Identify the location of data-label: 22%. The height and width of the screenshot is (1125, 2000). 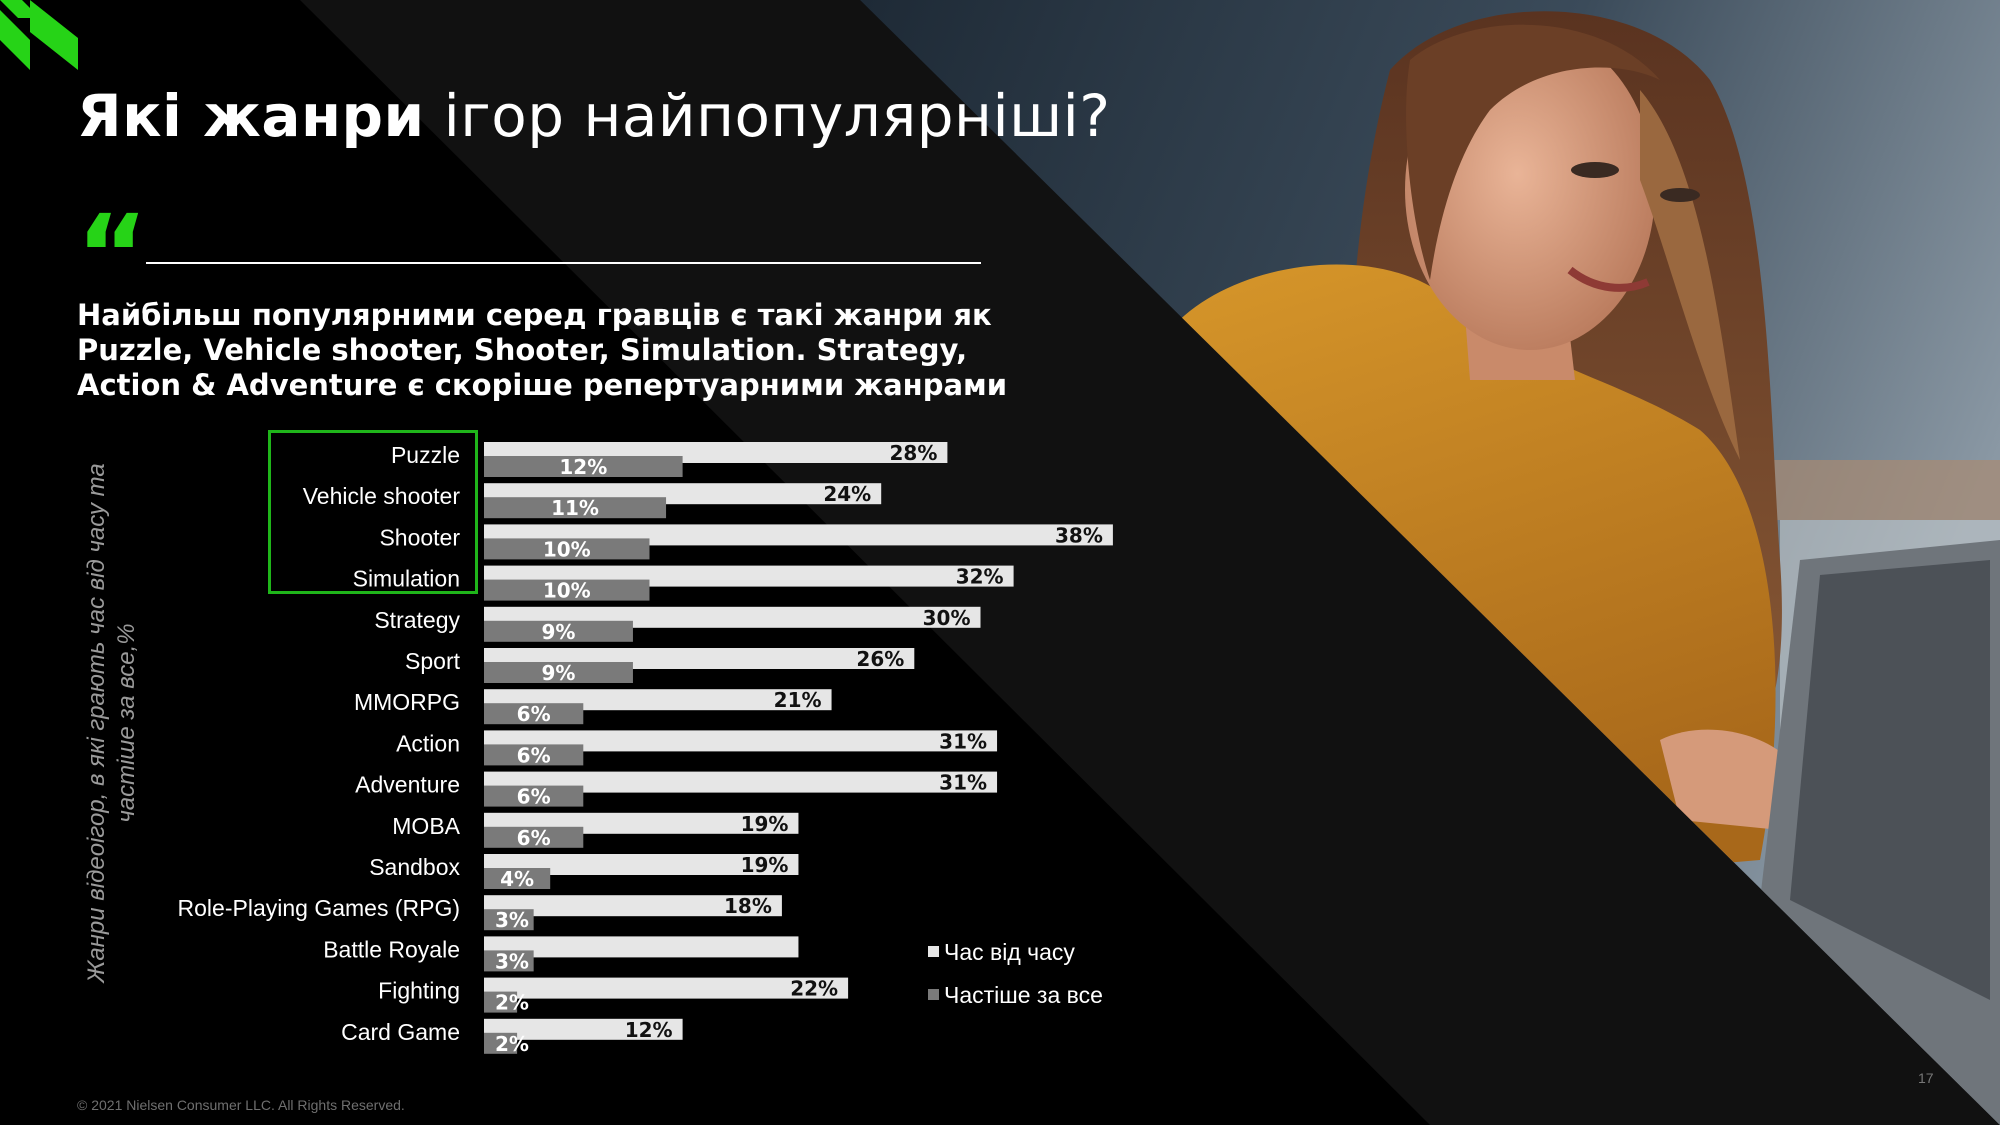
(814, 989).